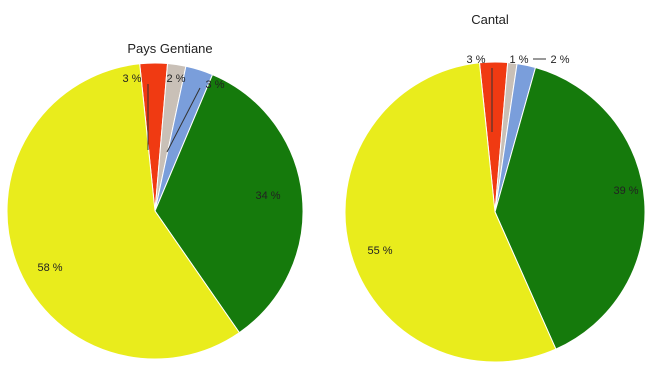 The width and height of the screenshot is (647, 367). What do you see at coordinates (169, 48) in the screenshot?
I see `chart-title-pays-gentiane: Pays Gentiane` at bounding box center [169, 48].